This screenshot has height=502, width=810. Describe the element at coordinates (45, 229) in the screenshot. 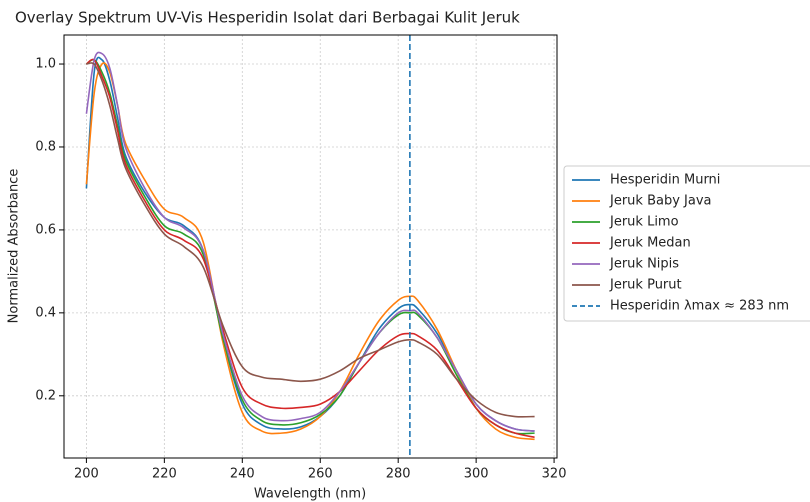

I see `y-tick-label: 0.6` at that location.